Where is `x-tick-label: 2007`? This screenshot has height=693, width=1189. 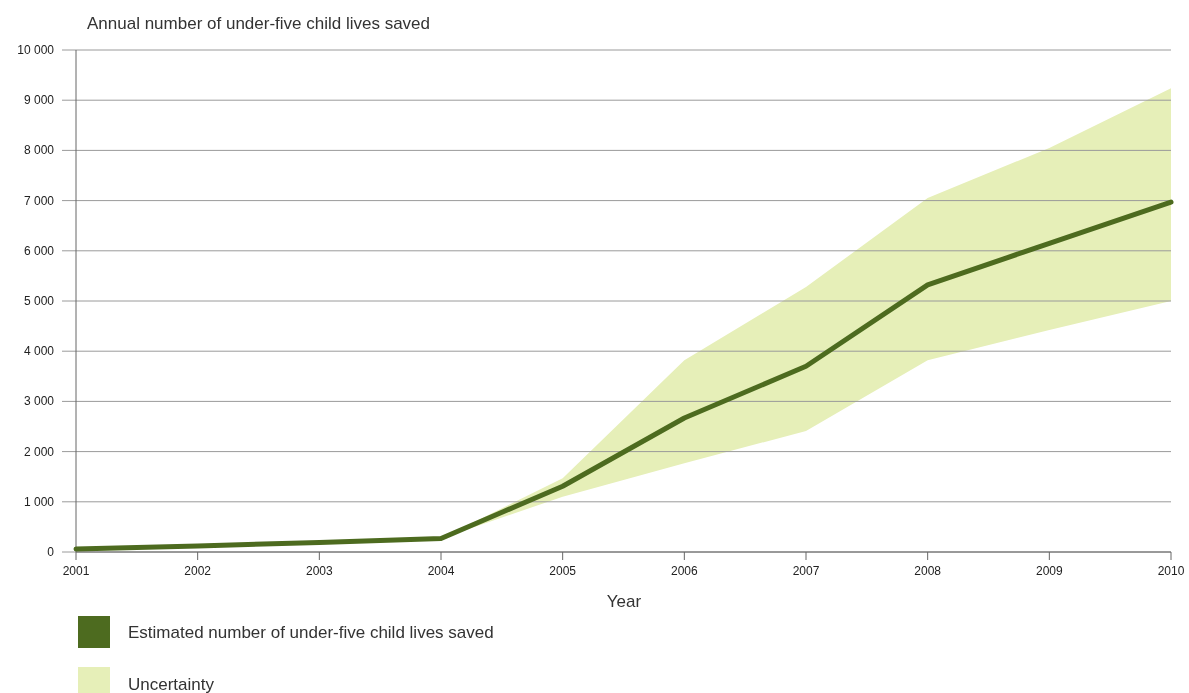 x-tick-label: 2007 is located at coordinates (806, 571).